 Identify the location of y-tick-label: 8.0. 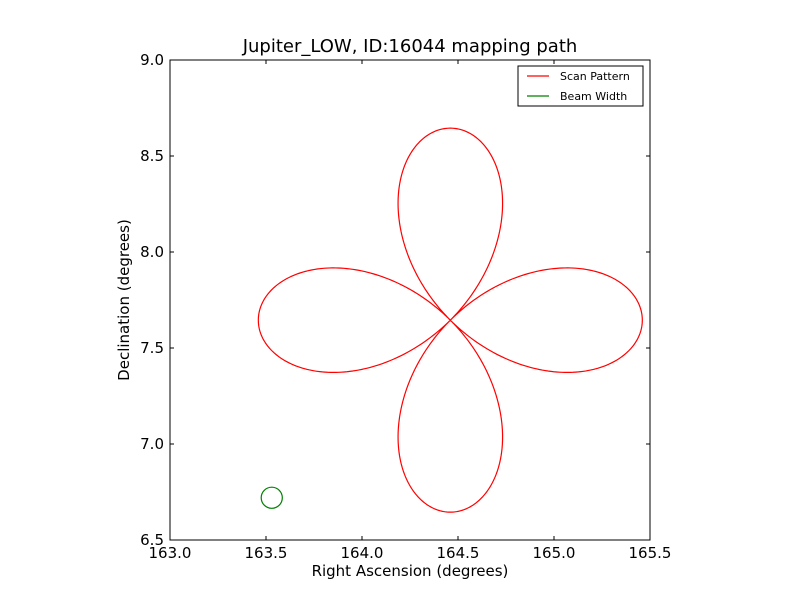
(152, 252).